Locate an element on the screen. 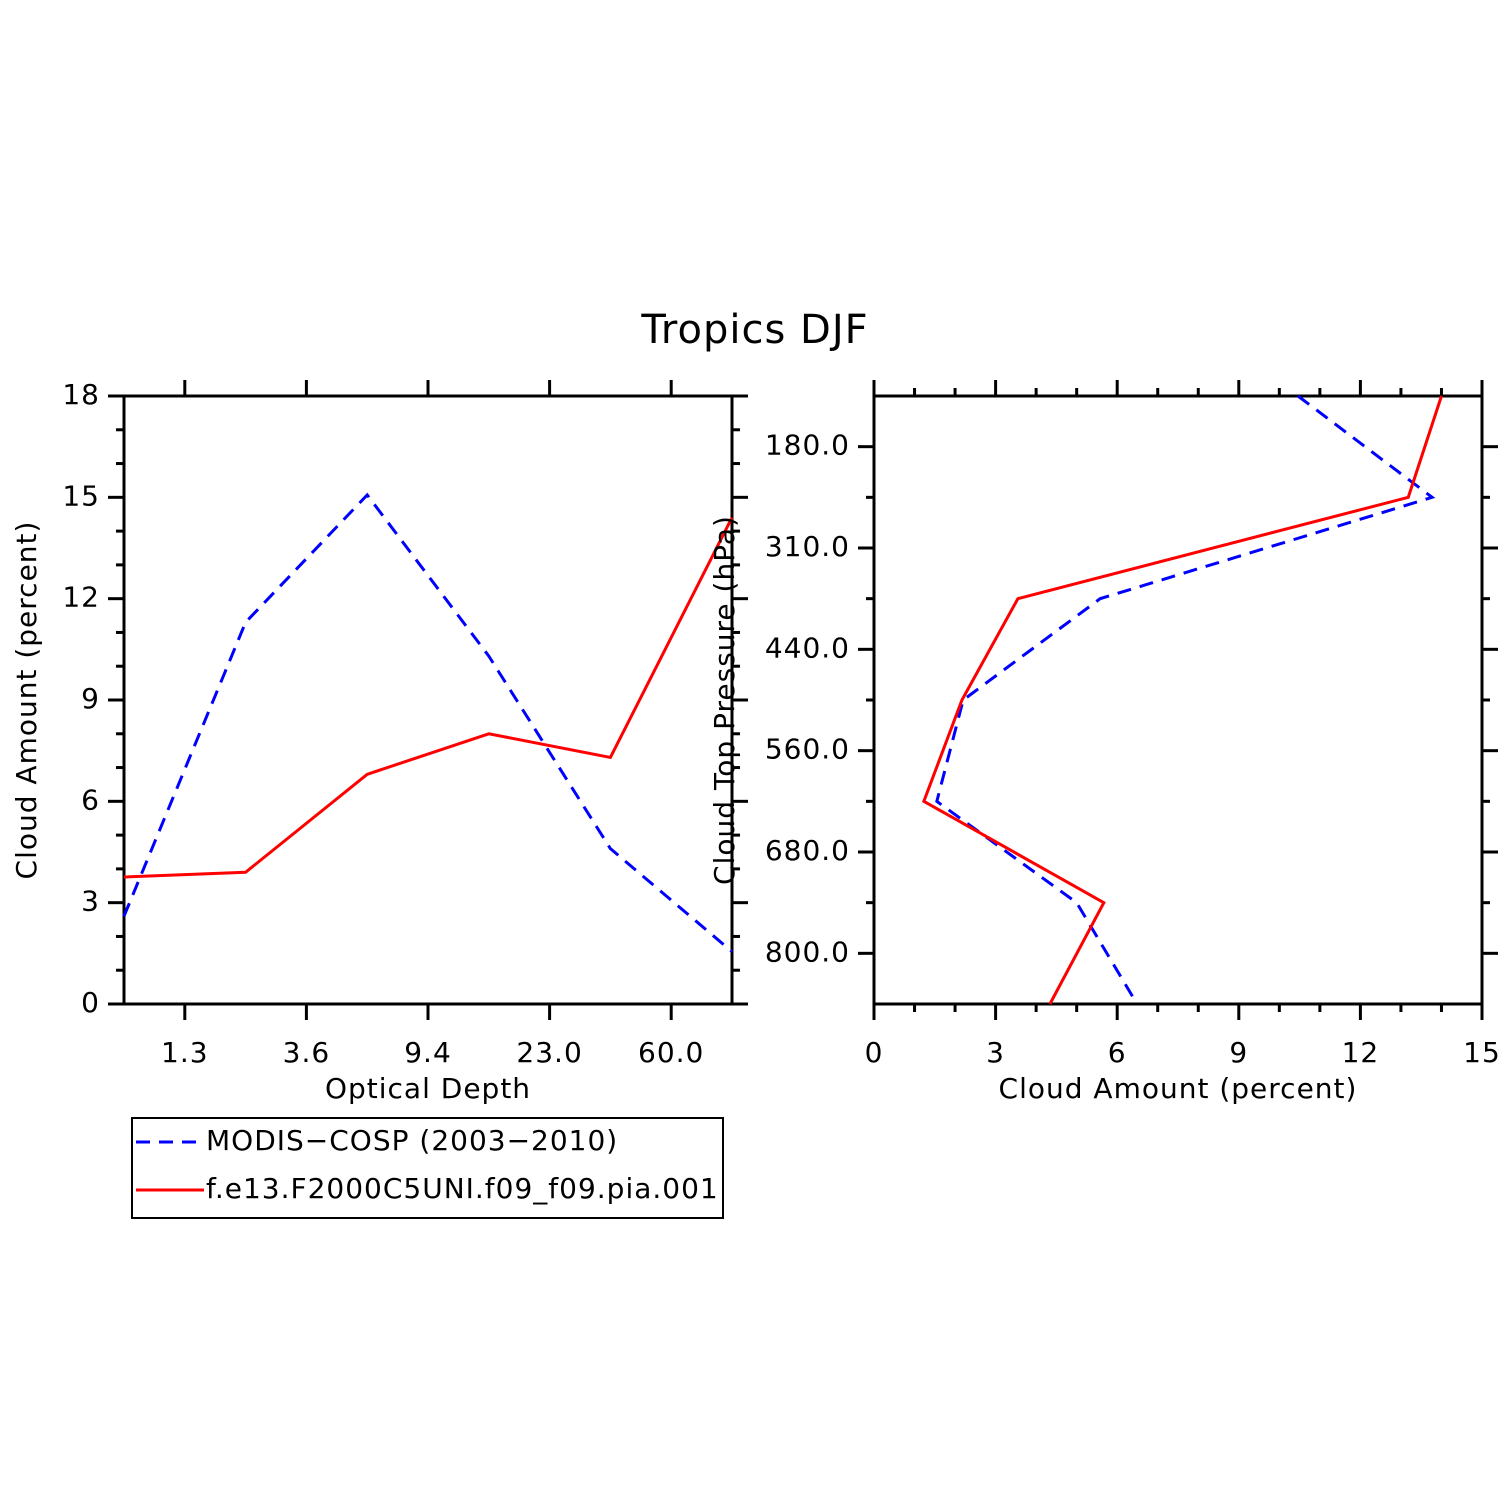  x-tick-label: 23.0 is located at coordinates (549, 1052).